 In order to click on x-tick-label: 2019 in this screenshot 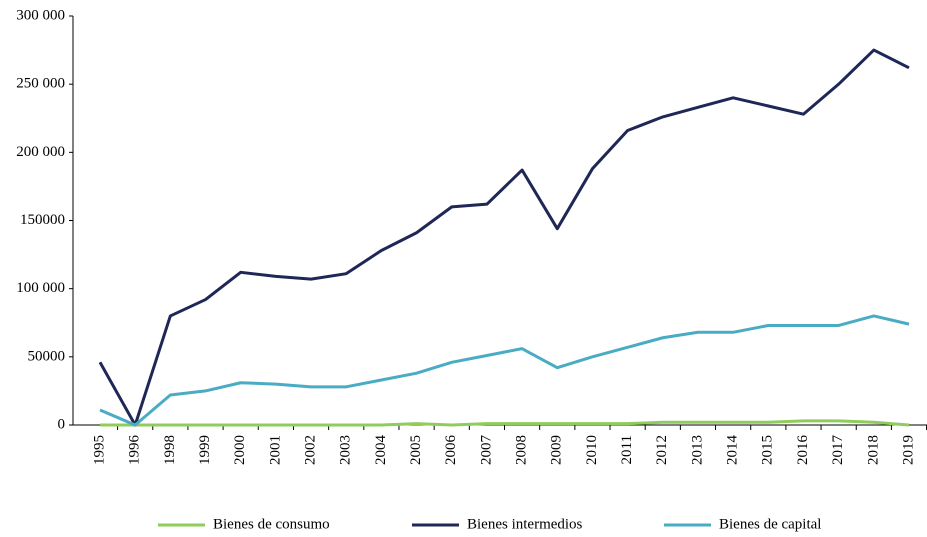, I will do `click(908, 450)`.